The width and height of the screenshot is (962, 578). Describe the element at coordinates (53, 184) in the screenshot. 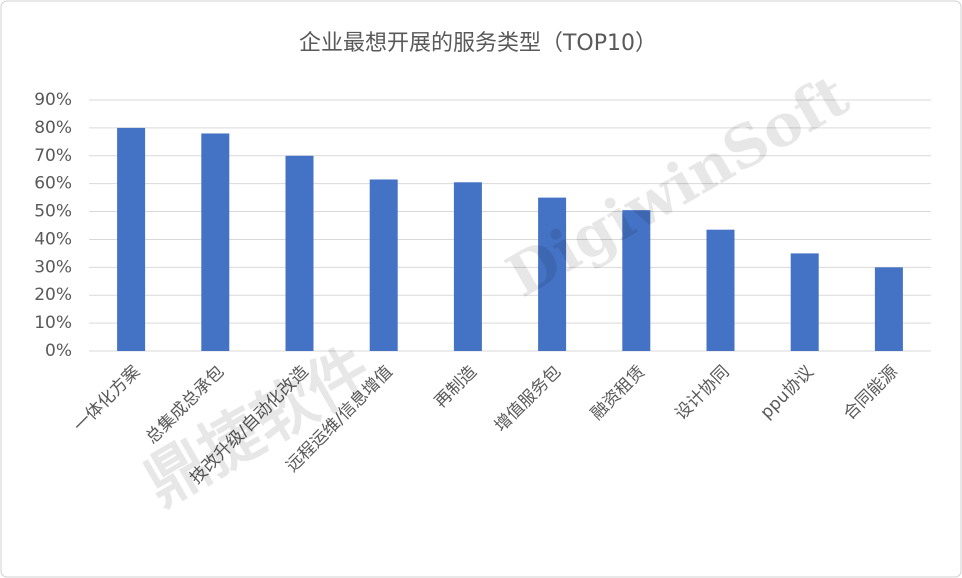

I see `y-tick-label: 60%` at that location.